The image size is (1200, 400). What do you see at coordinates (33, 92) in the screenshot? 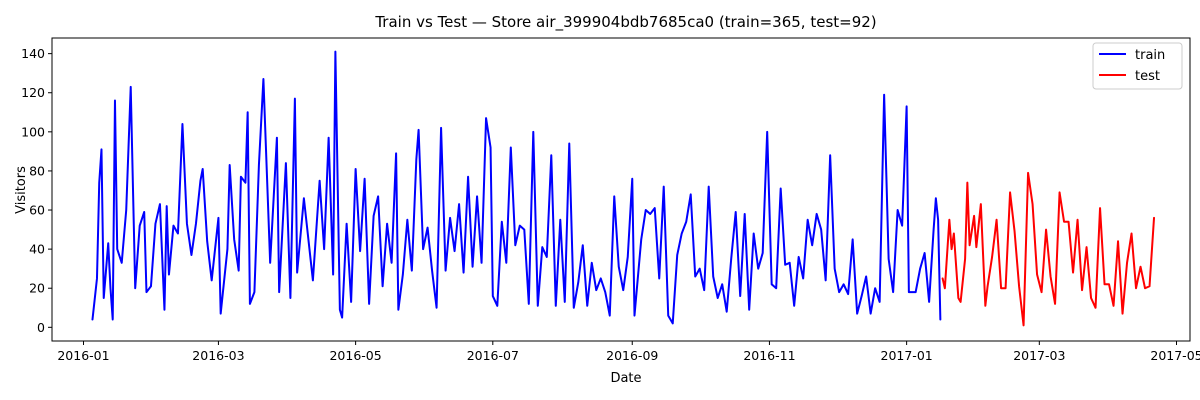
I see `y-tick-label: 120` at bounding box center [33, 92].